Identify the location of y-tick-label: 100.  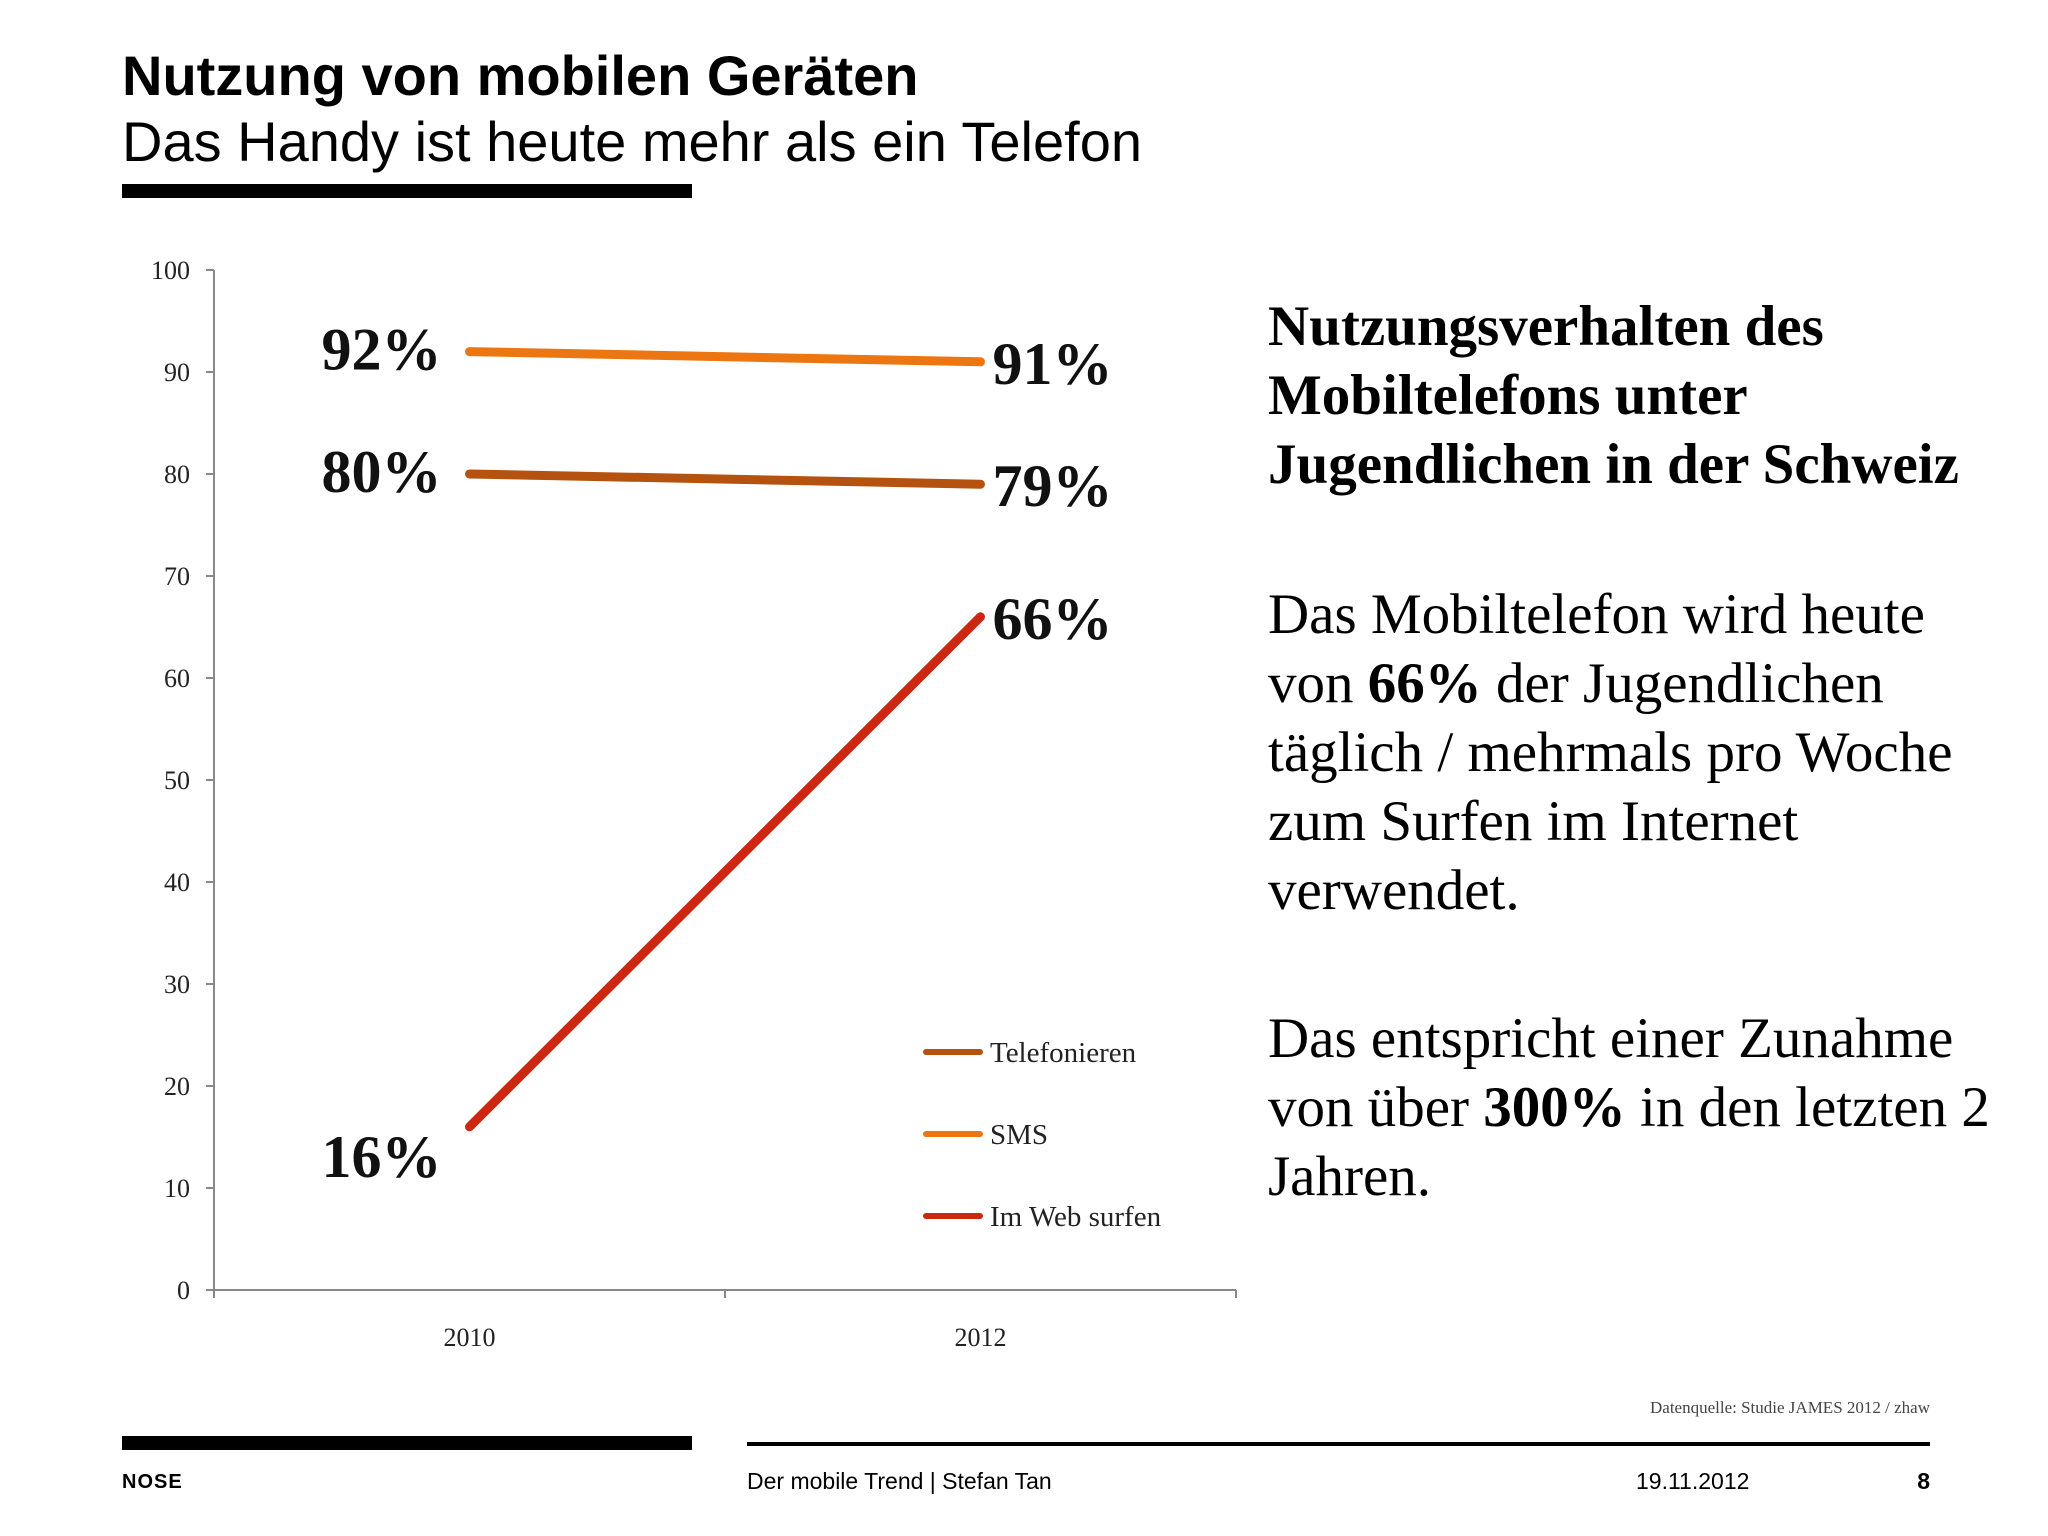
(170, 270).